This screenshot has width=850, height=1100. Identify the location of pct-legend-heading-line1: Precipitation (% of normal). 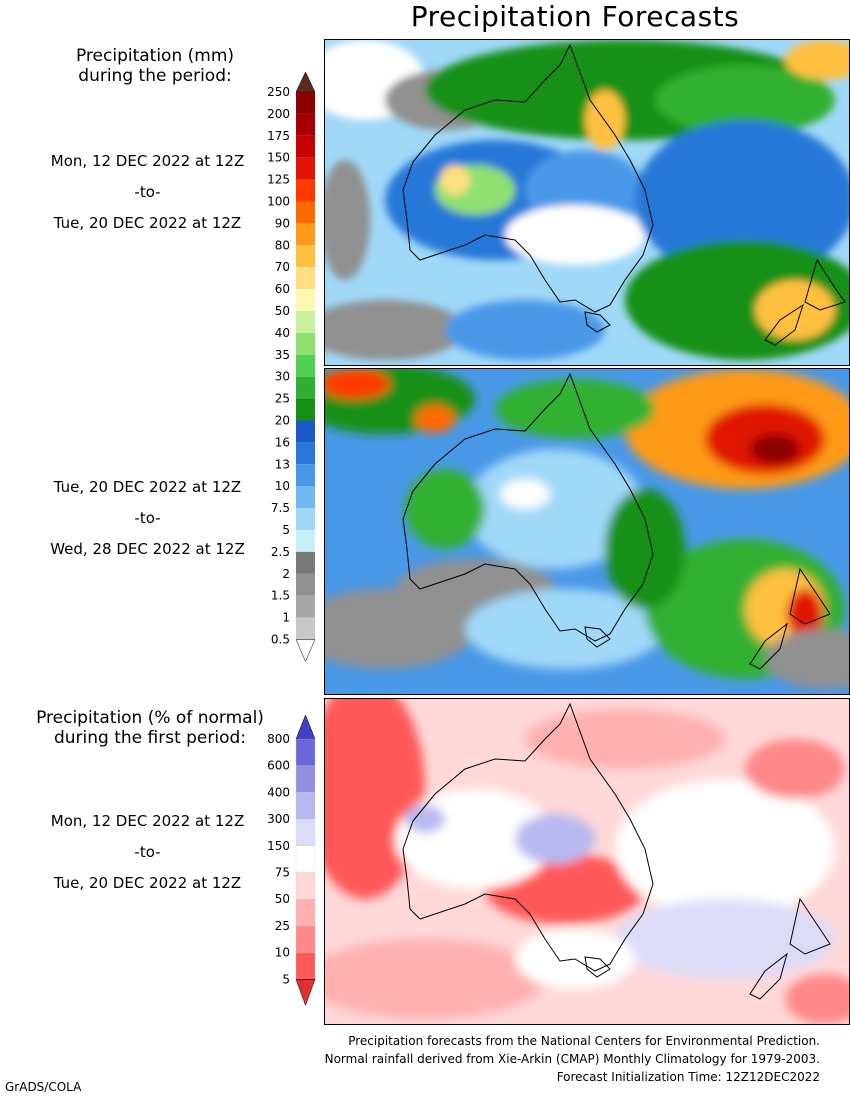
(150, 718).